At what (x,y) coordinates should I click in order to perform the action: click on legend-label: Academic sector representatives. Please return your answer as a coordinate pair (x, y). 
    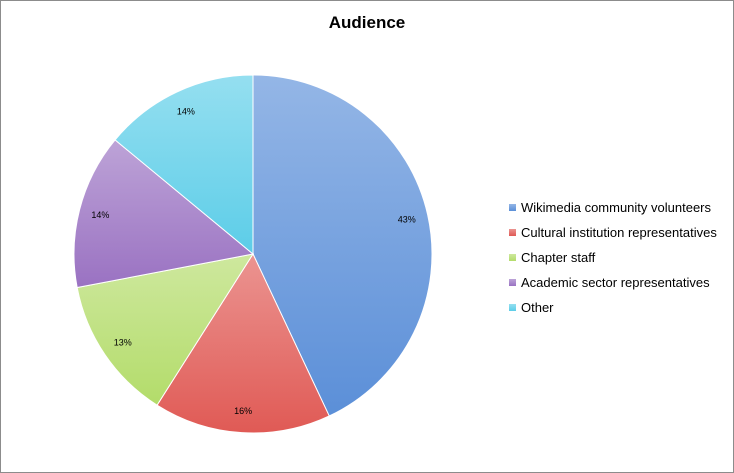
    Looking at the image, I should click on (615, 282).